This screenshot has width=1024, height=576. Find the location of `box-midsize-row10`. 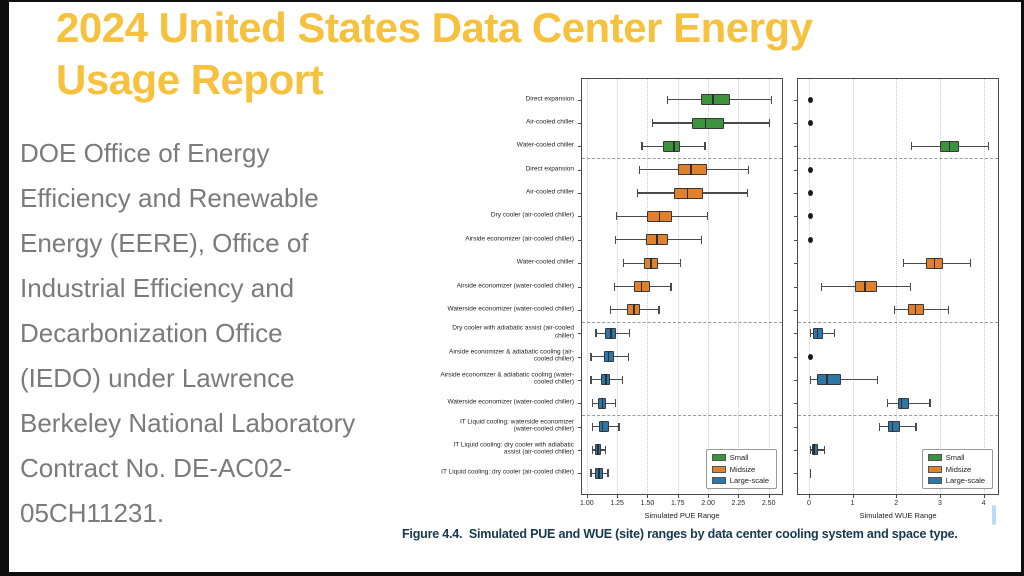

box-midsize-row10 is located at coordinates (916, 310).